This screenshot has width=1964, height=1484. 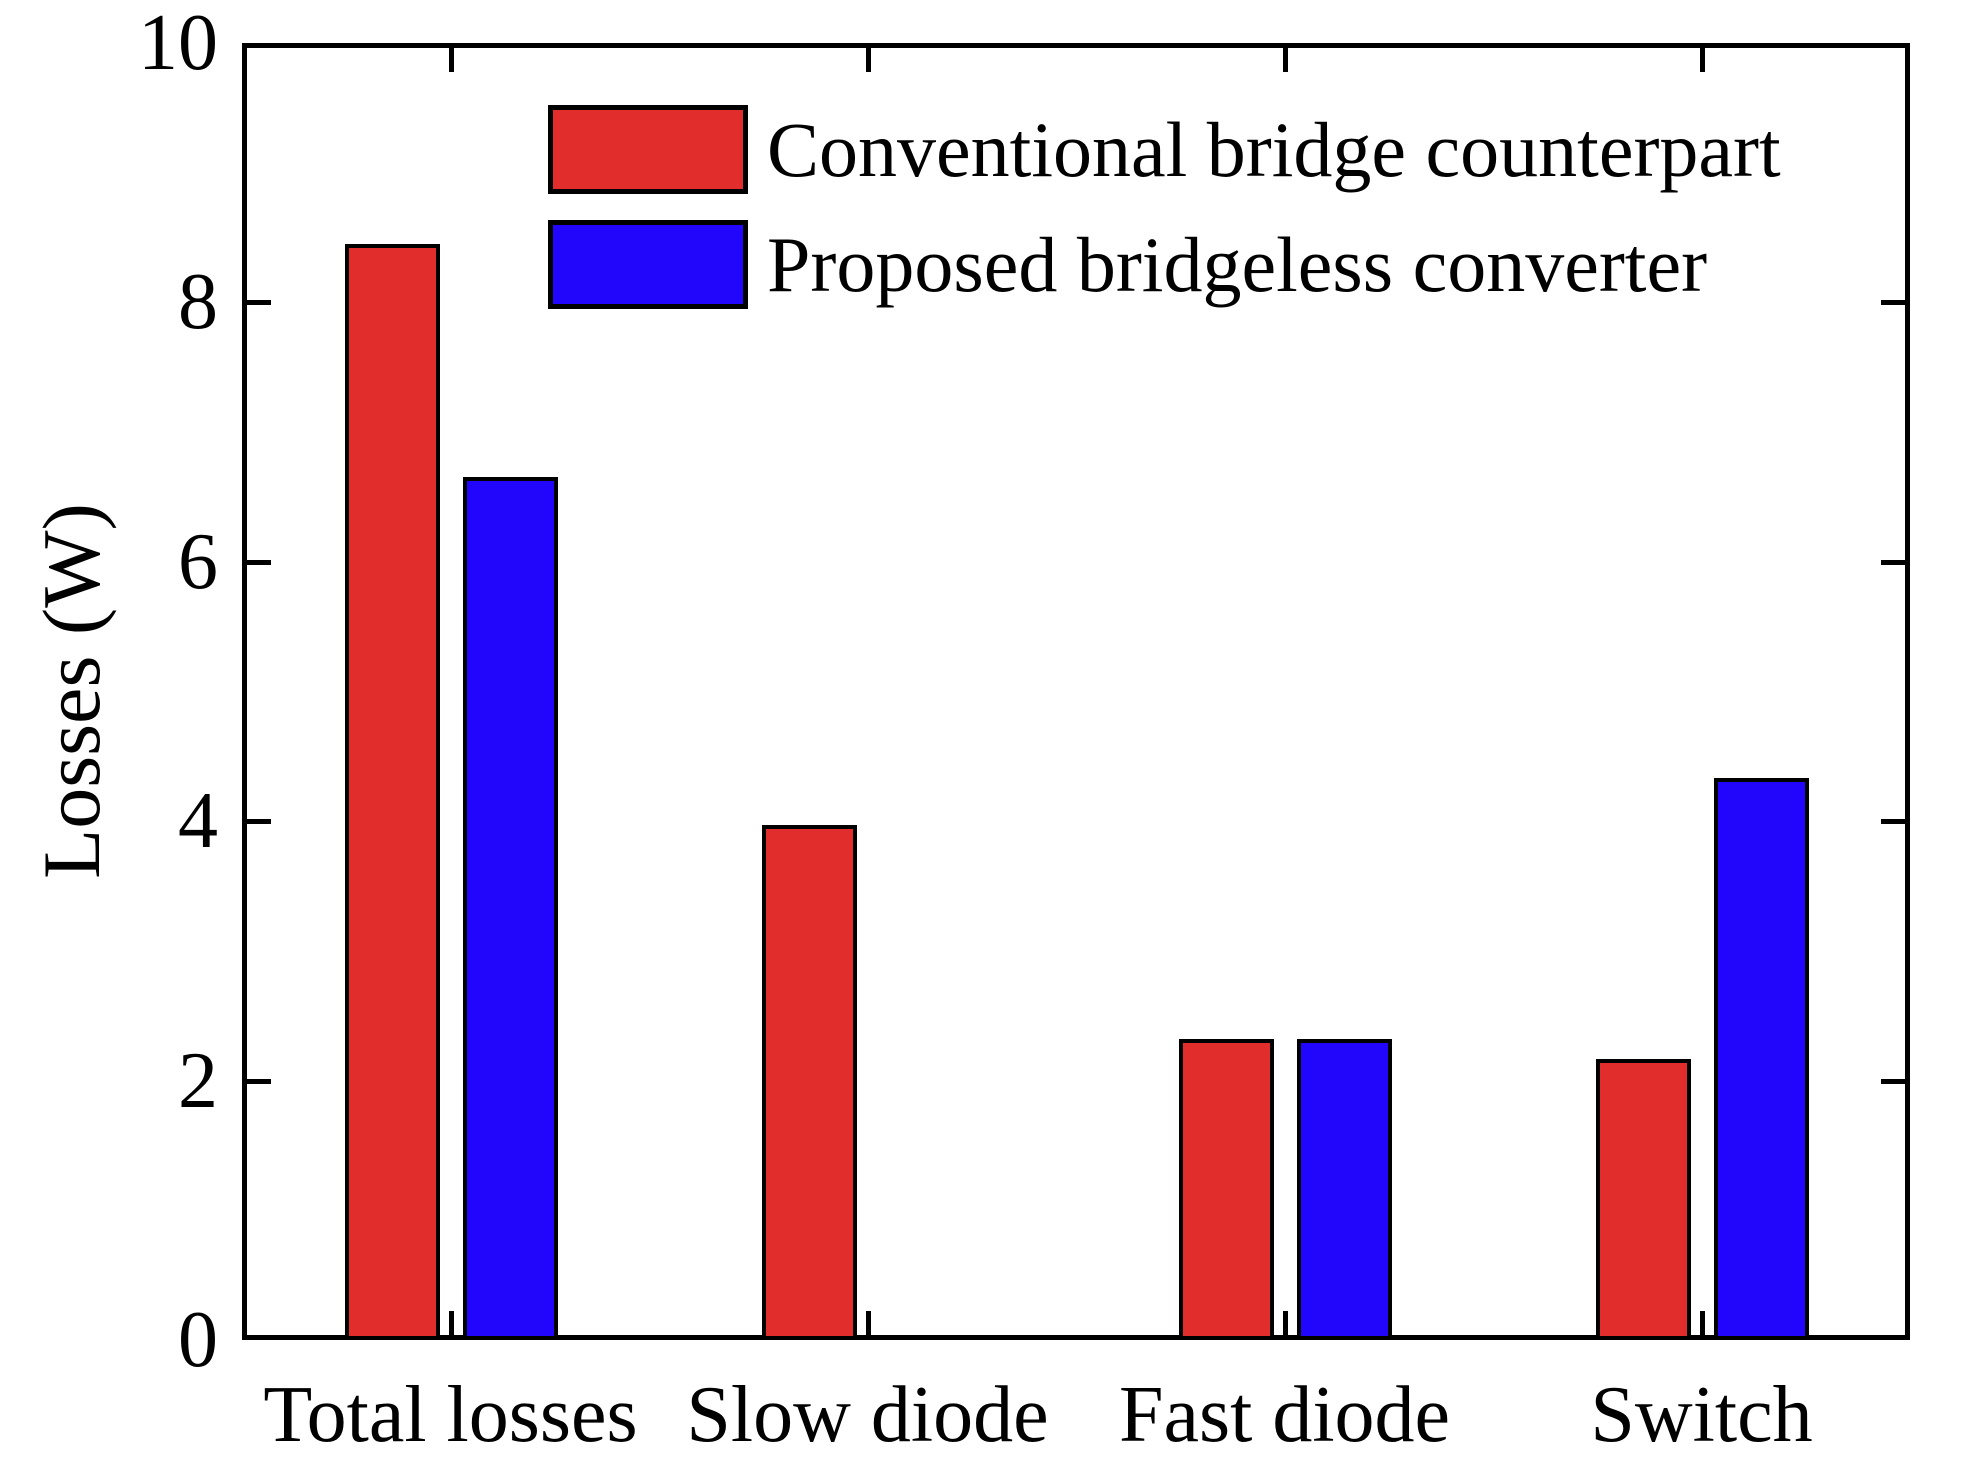 What do you see at coordinates (198, 821) in the screenshot?
I see `y-tick-label: 4` at bounding box center [198, 821].